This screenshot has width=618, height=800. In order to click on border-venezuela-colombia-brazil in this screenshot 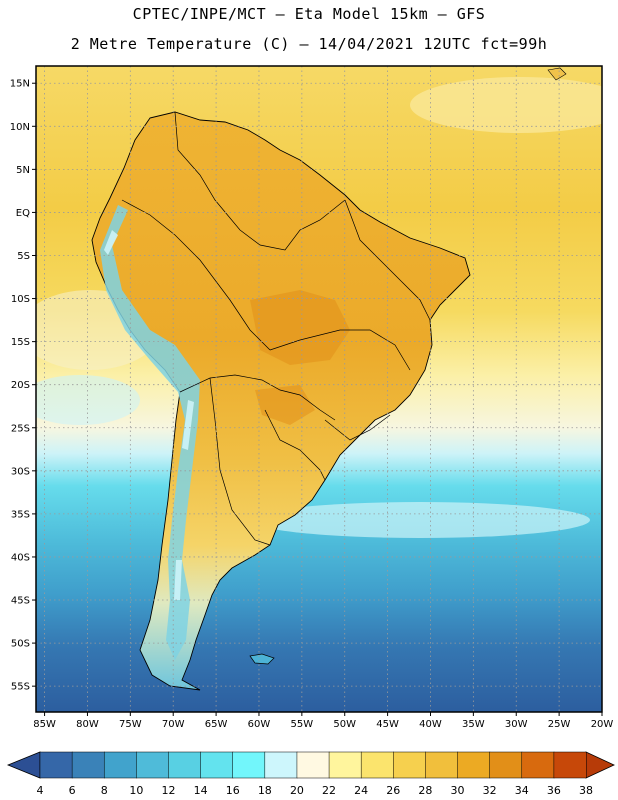, I will do `click(260, 181)`.